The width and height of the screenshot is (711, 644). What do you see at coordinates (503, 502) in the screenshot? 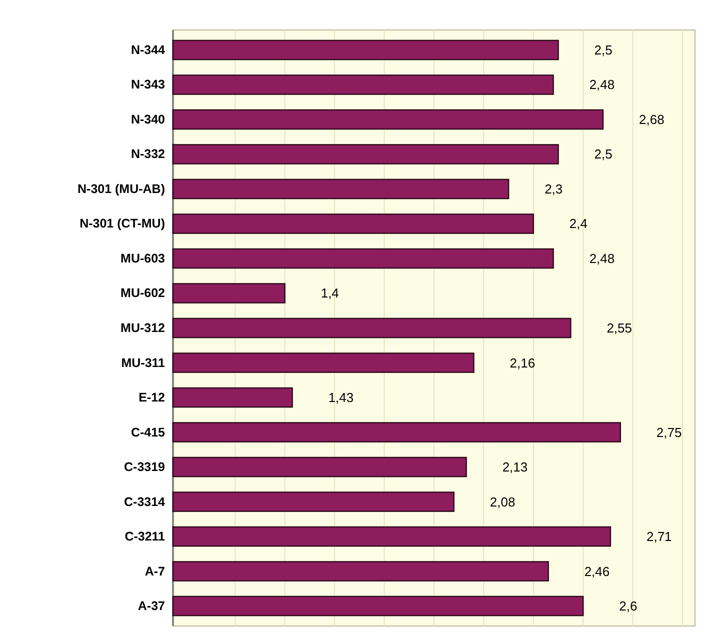
I see `data-label: 2,08` at bounding box center [503, 502].